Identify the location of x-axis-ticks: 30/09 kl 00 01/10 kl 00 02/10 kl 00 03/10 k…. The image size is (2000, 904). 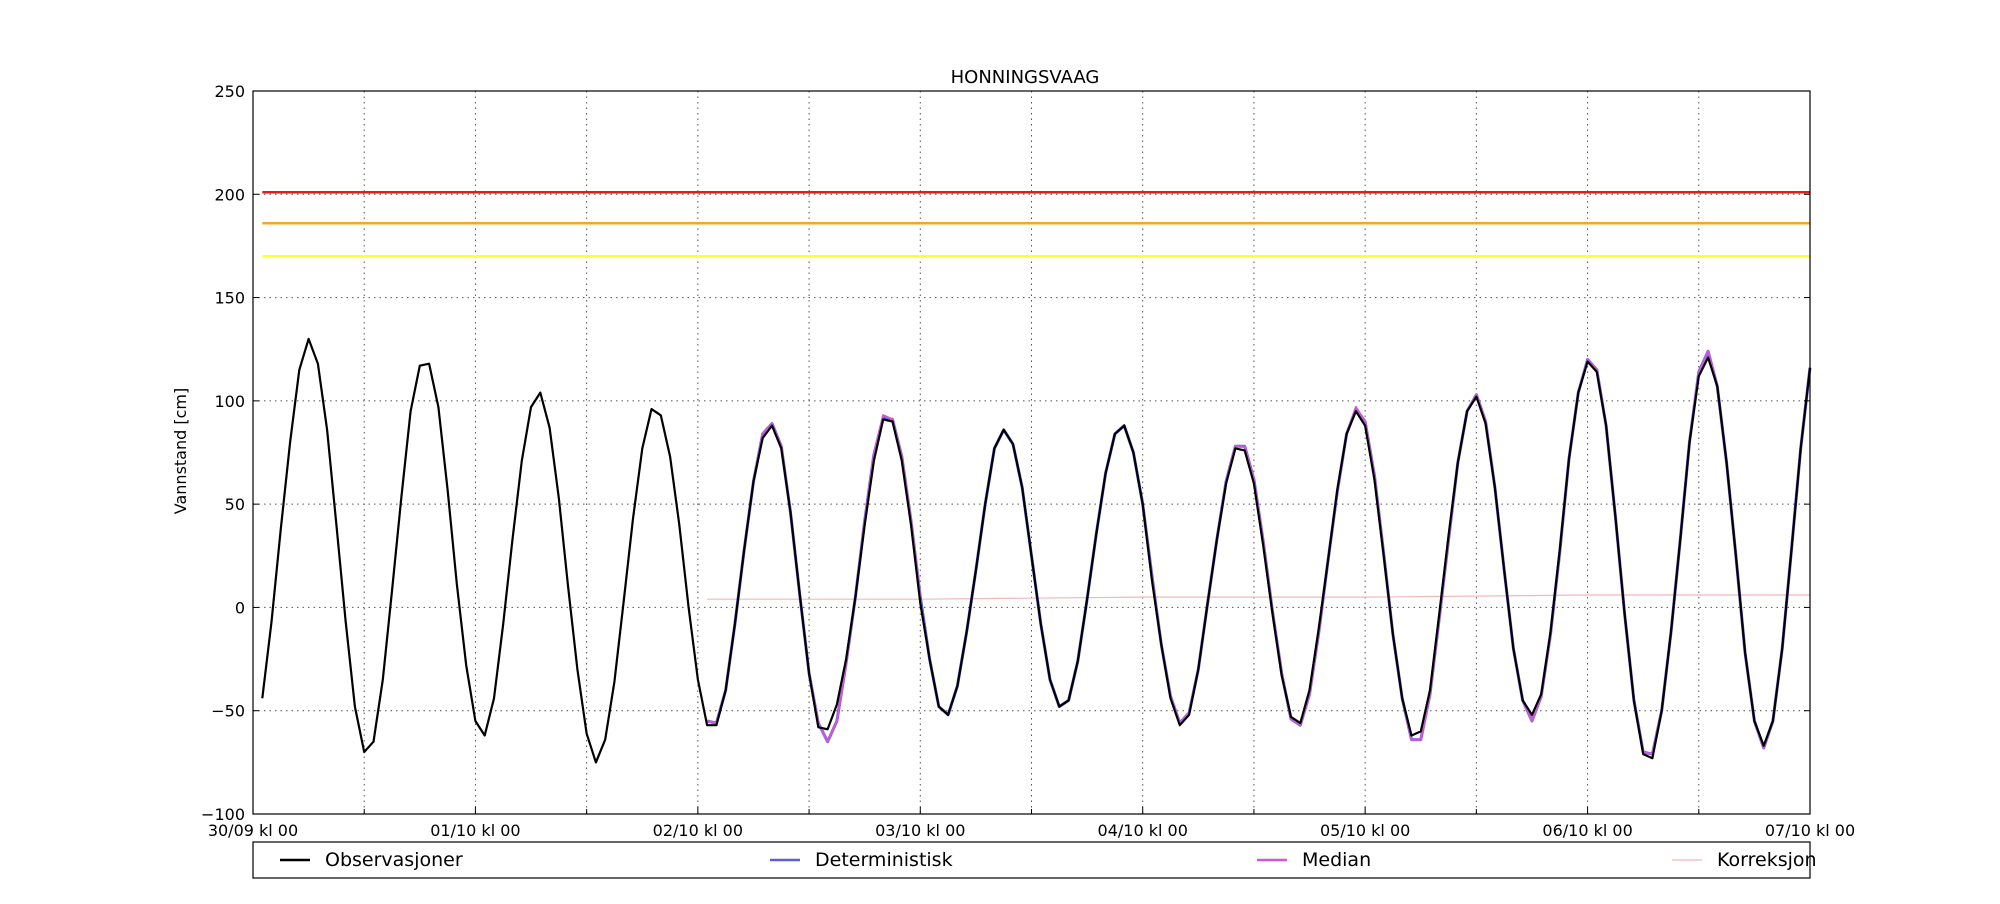
(1031, 823).